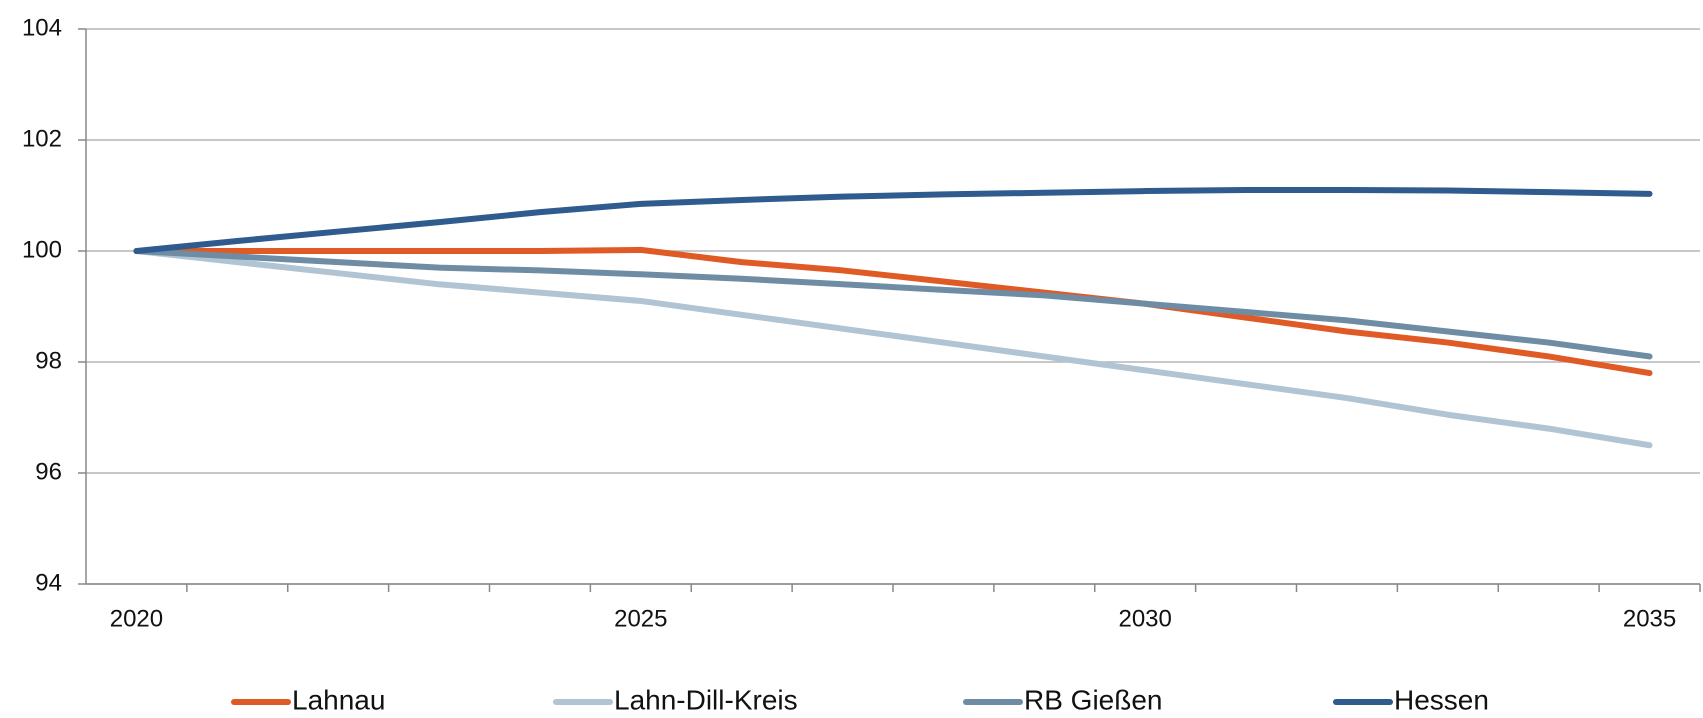  What do you see at coordinates (42, 249) in the screenshot?
I see `y-tick-label: 100` at bounding box center [42, 249].